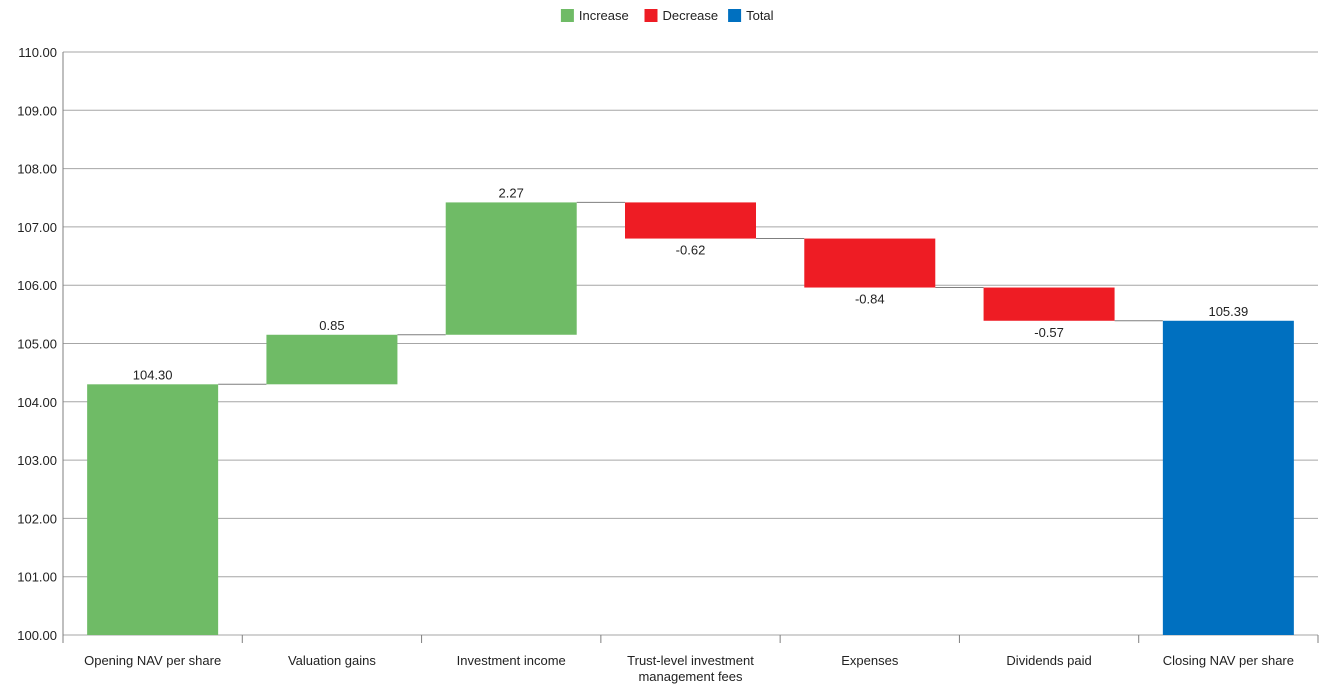 The image size is (1319, 687). I want to click on x-category-label: Closing NAV per share, so click(1228, 660).